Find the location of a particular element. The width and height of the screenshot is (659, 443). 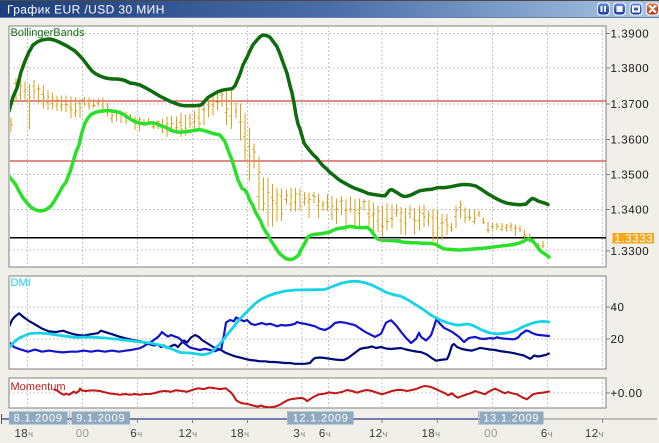

svg-text: 9.1.2009 is located at coordinates (100, 419).